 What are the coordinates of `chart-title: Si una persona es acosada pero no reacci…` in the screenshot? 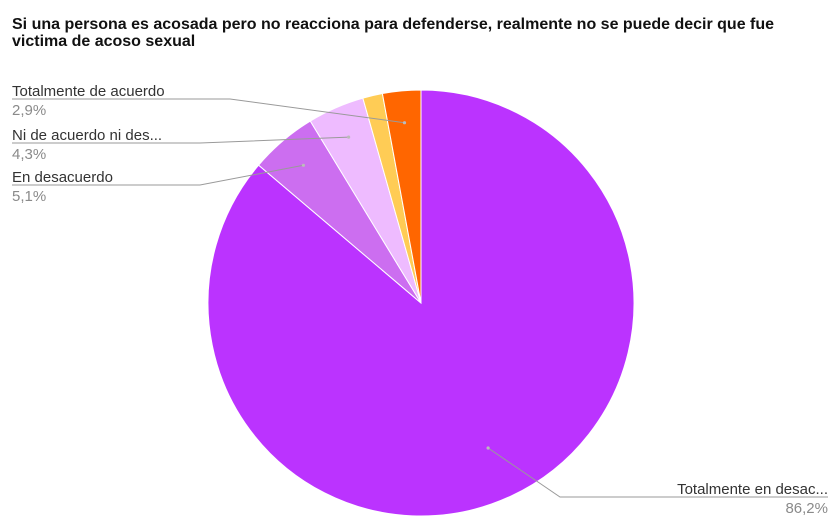 It's located at (393, 33).